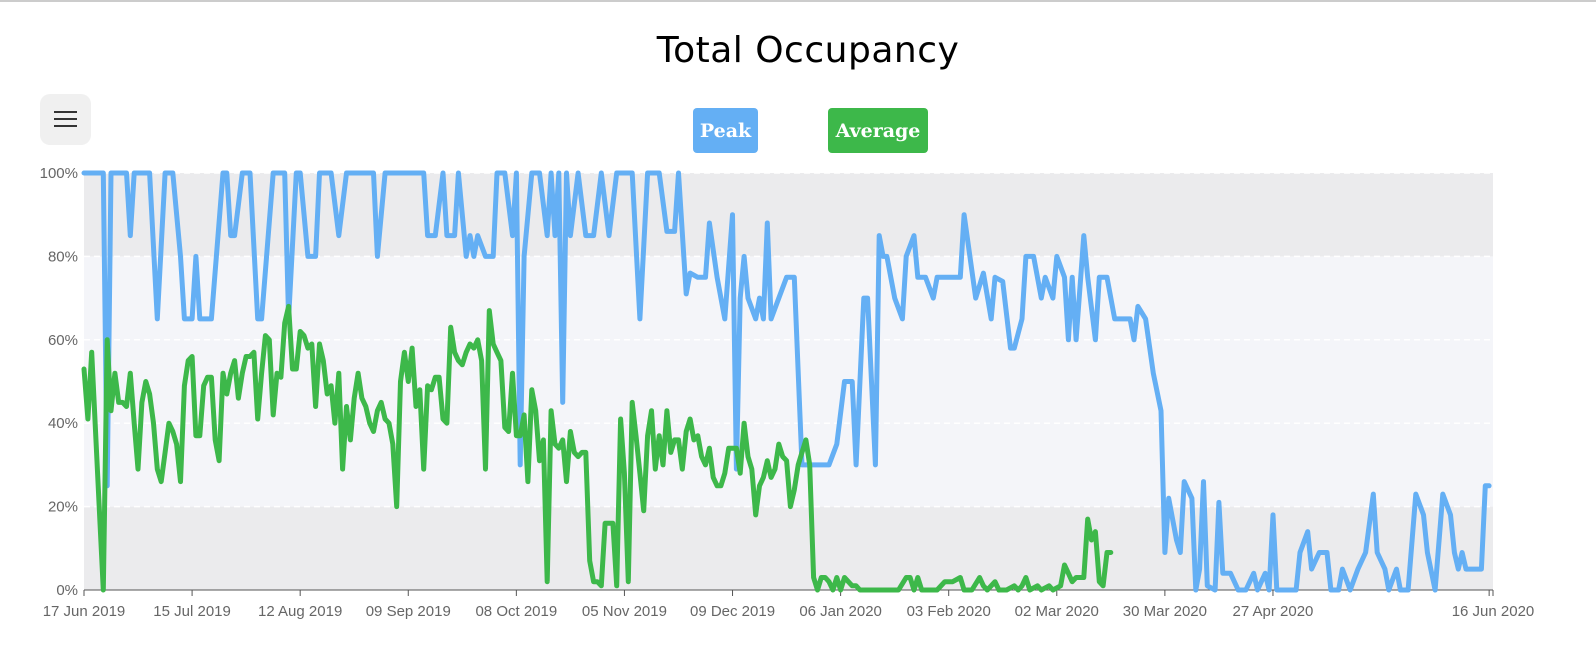  Describe the element at coordinates (63, 340) in the screenshot. I see `y-tick-label: 60%` at that location.